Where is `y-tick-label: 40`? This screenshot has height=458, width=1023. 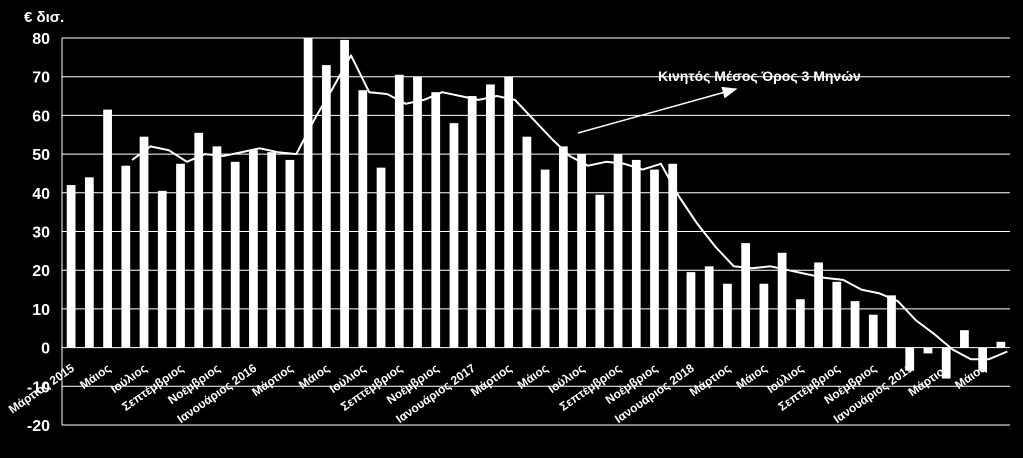 y-tick-label: 40 is located at coordinates (41, 194).